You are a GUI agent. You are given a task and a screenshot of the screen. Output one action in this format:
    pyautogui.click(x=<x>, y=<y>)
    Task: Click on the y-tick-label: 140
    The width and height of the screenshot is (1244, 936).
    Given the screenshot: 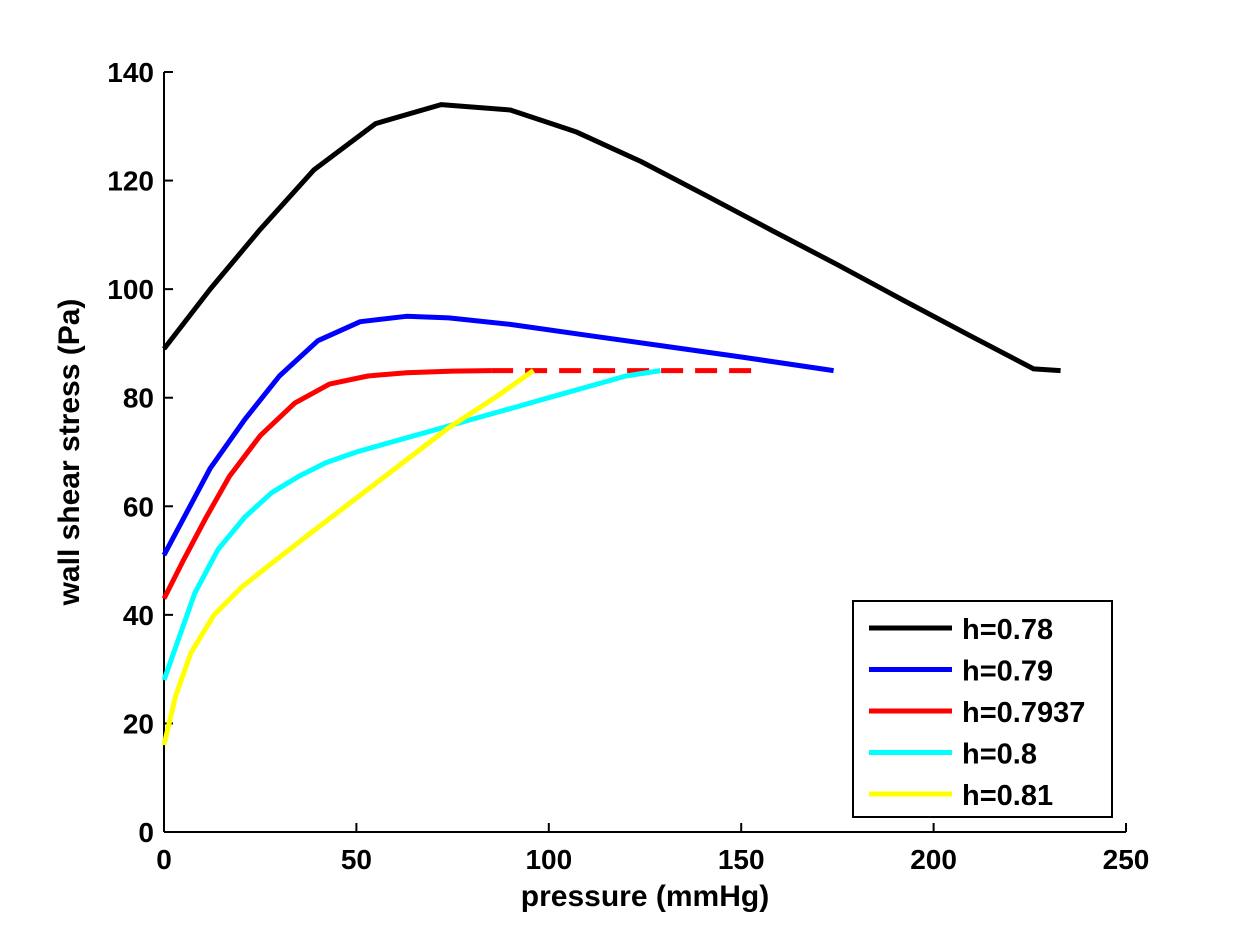 What is the action you would take?
    pyautogui.click(x=130, y=72)
    